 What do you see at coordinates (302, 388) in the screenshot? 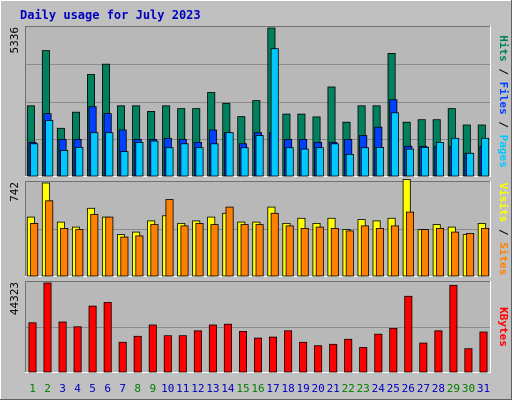
I see `x-tick-label-day-19: 19` at bounding box center [302, 388].